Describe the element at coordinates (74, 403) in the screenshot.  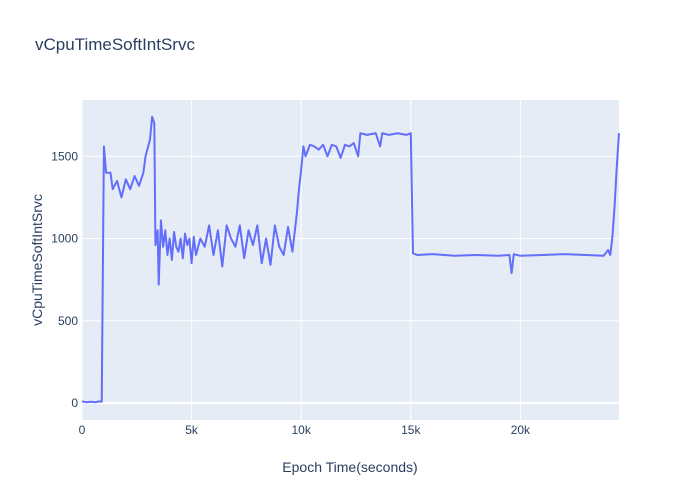
I see `y-tick-label: 0` at that location.